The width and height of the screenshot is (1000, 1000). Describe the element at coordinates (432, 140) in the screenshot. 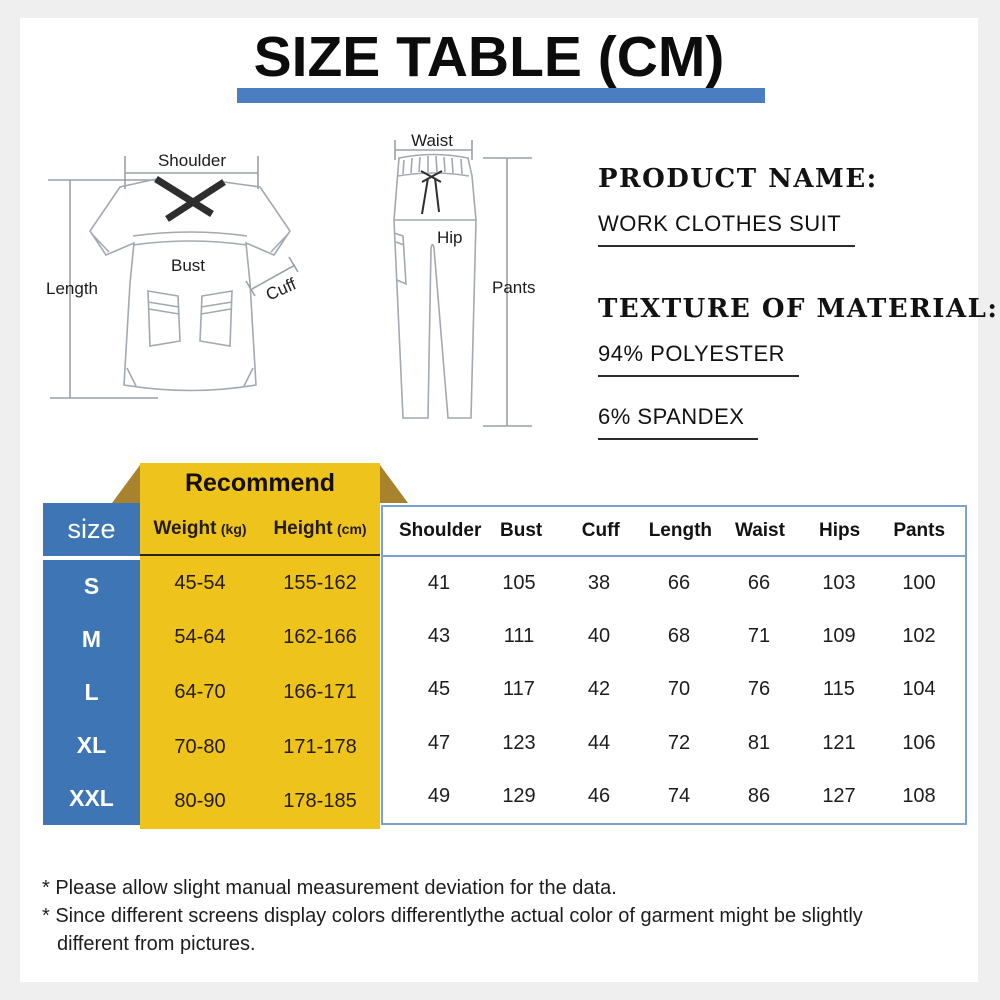

I see `waist-label: Waist` at that location.